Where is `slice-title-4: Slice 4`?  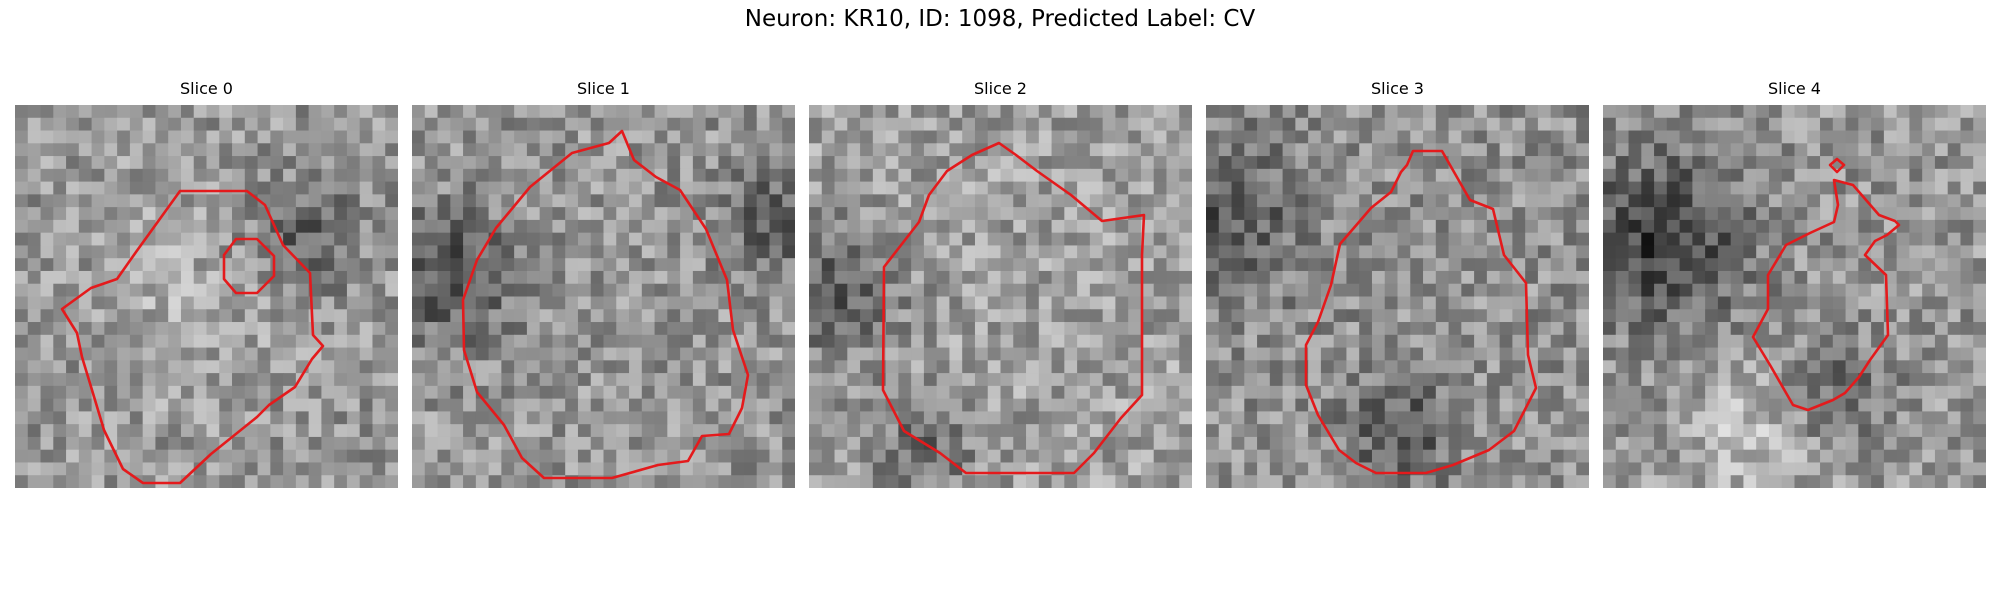
slice-title-4: Slice 4 is located at coordinates (1794, 88).